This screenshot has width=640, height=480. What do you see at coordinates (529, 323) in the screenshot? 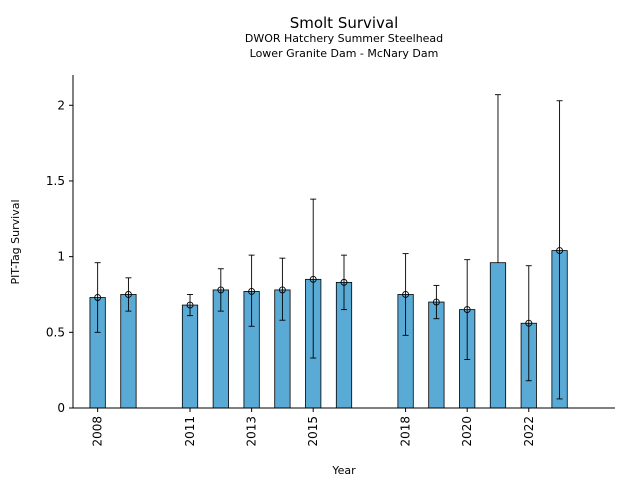
I see `point-2022` at bounding box center [529, 323].